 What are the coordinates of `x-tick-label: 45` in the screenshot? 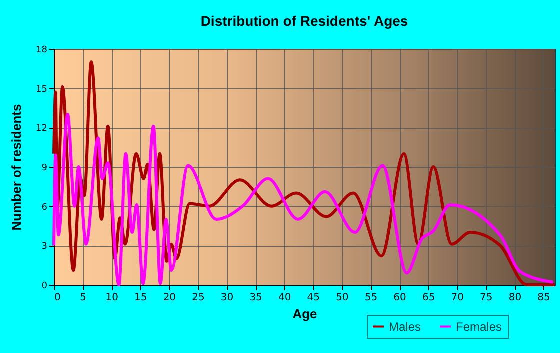 It's located at (313, 298).